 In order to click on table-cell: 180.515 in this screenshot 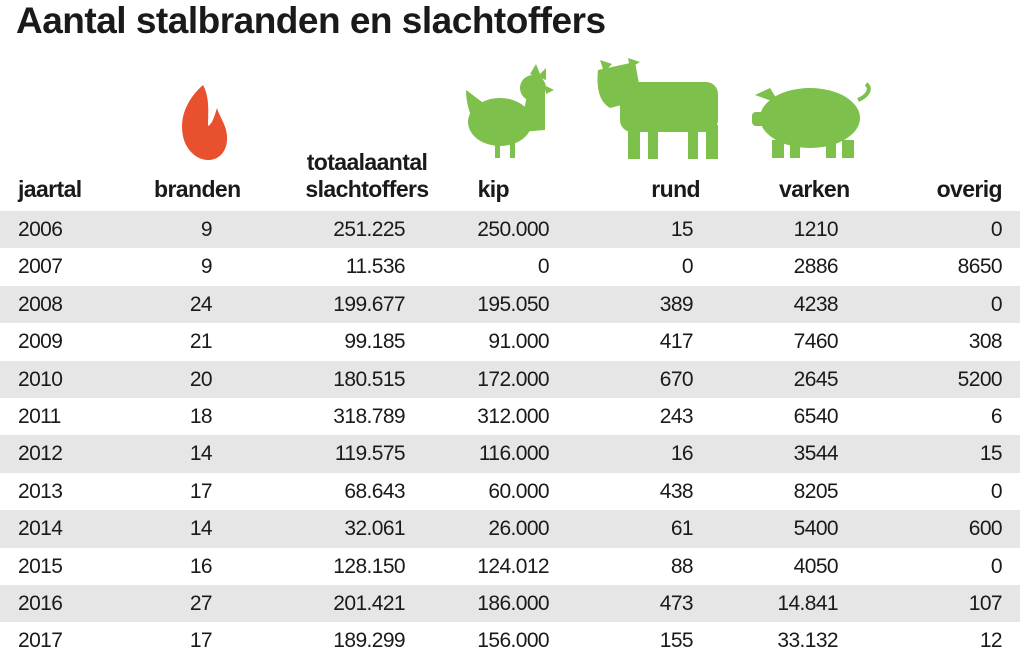, I will do `click(369, 379)`.